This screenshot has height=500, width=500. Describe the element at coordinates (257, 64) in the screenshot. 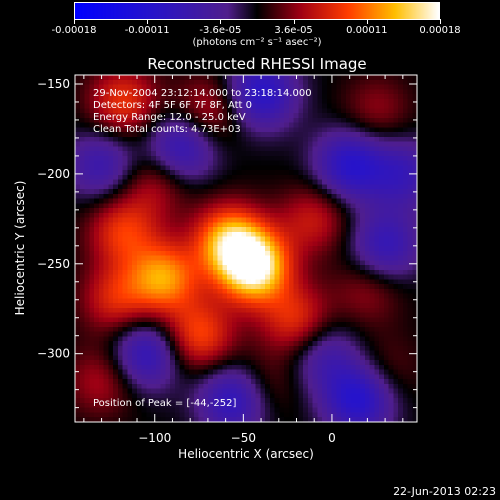

I see `chart-title: Reconstructed RHESSI Image` at that location.